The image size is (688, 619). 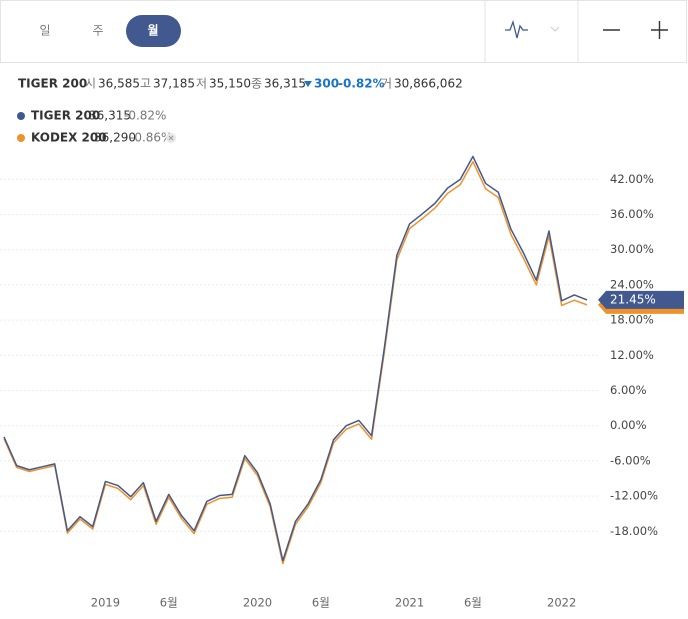 What do you see at coordinates (97, 31) in the screenshot?
I see `tab-week: 주` at bounding box center [97, 31].